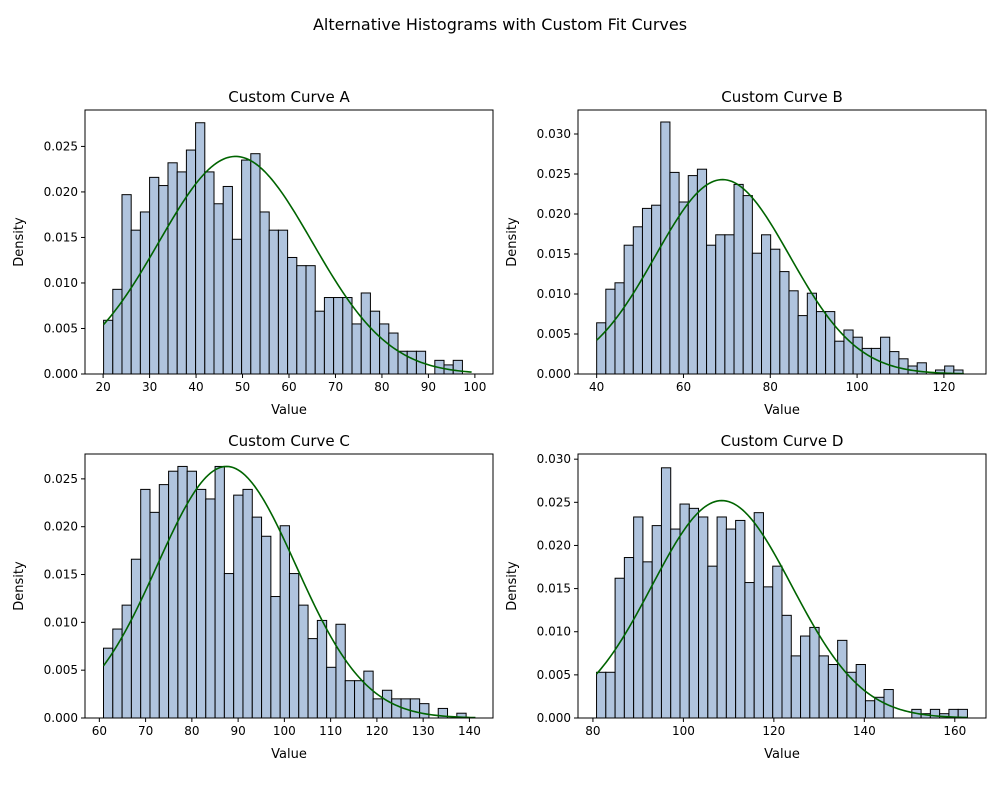  I want to click on x-tick-label: 50, so click(242, 387).